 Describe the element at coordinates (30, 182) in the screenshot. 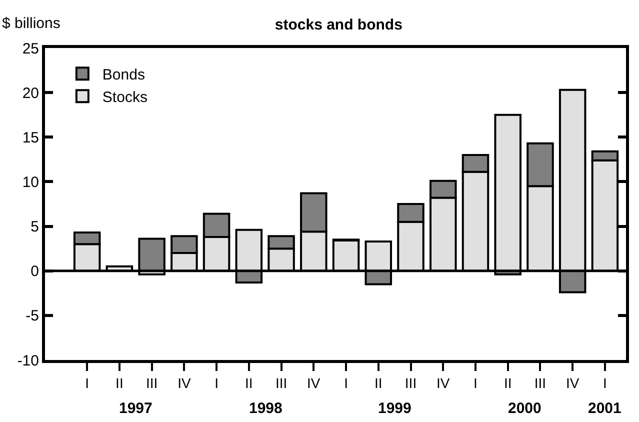

I see `y-tick-label: 10` at that location.